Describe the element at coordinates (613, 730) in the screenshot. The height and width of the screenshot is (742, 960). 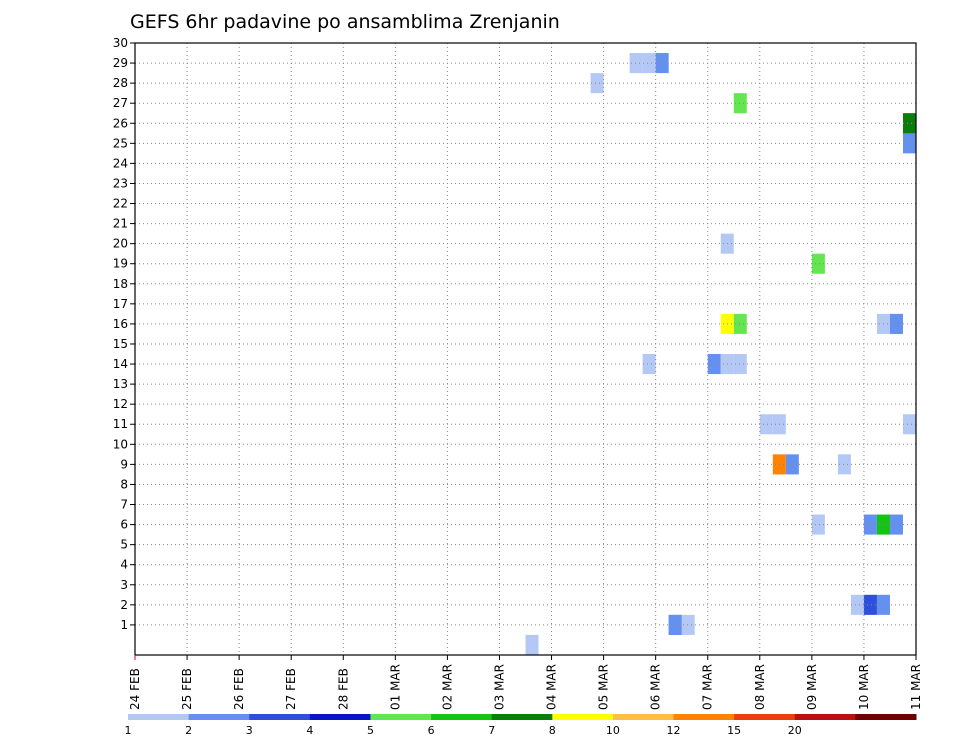
I see `legend-label: 10` at that location.